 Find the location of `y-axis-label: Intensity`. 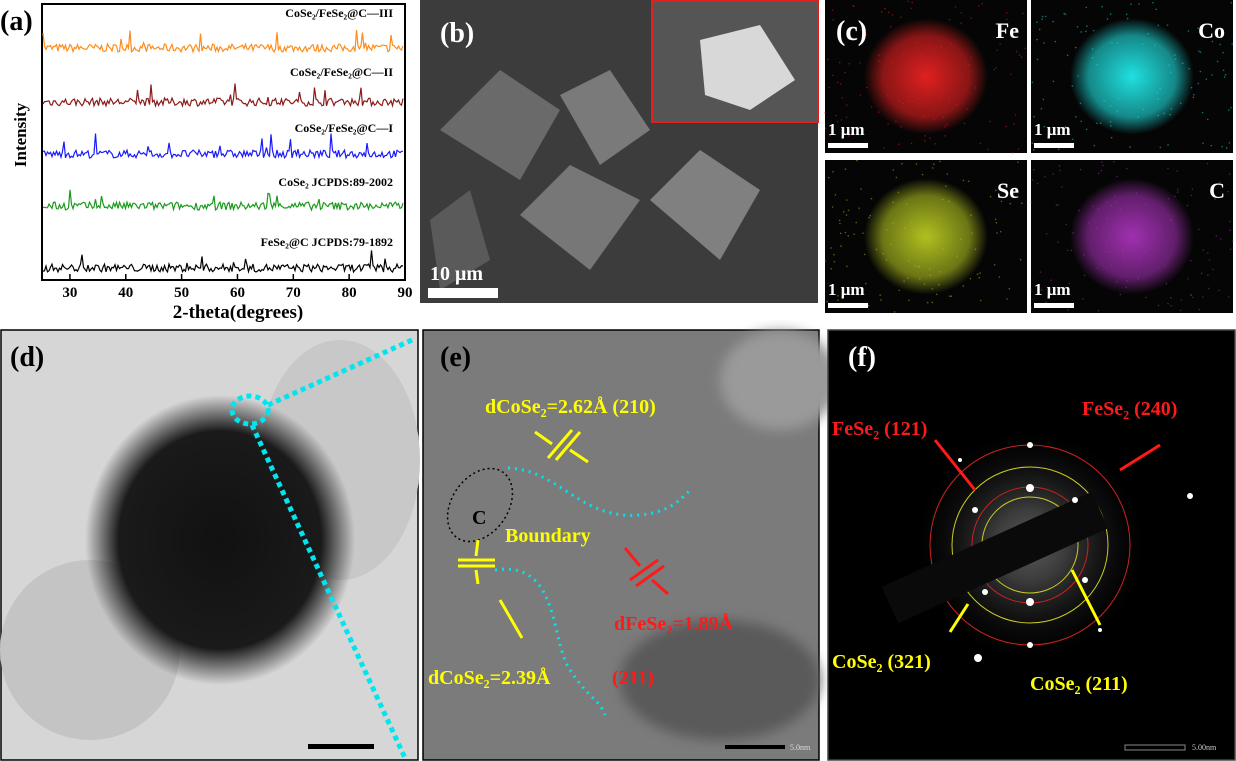

y-axis-label: Intensity is located at coordinates (20, 134).